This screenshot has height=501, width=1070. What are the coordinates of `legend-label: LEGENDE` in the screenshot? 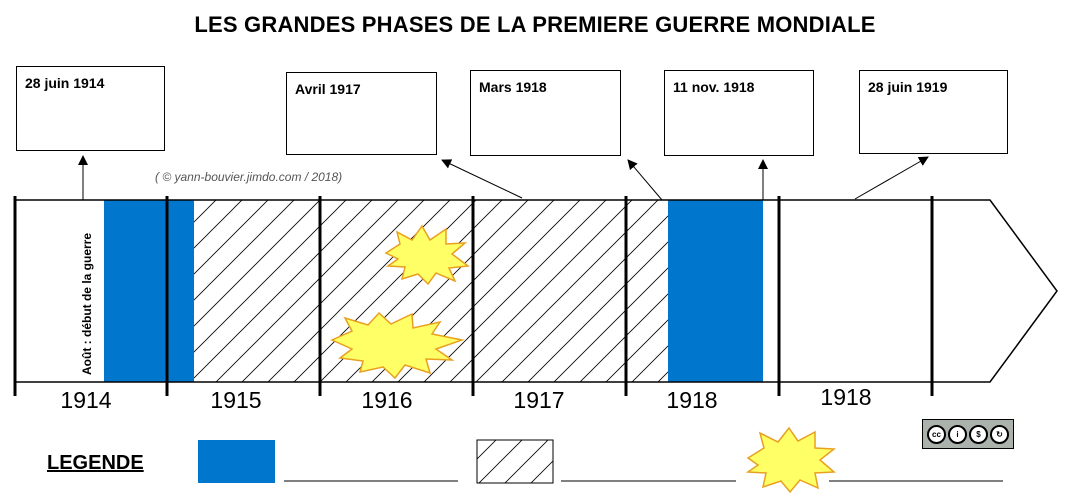 It's located at (95, 463).